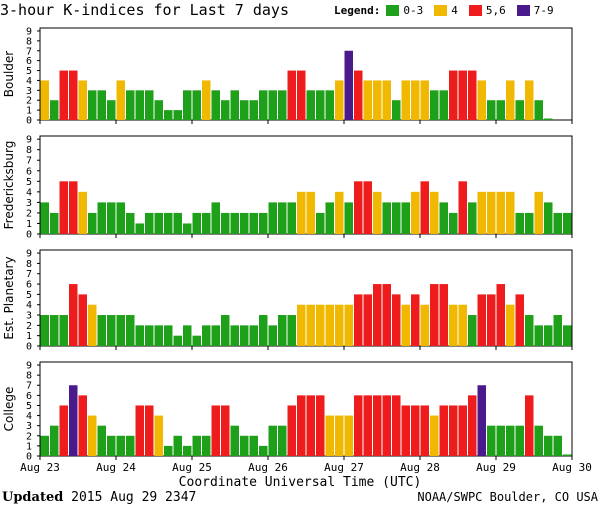 The image size is (600, 510). I want to click on y-tick-label: 7, so click(29, 161).